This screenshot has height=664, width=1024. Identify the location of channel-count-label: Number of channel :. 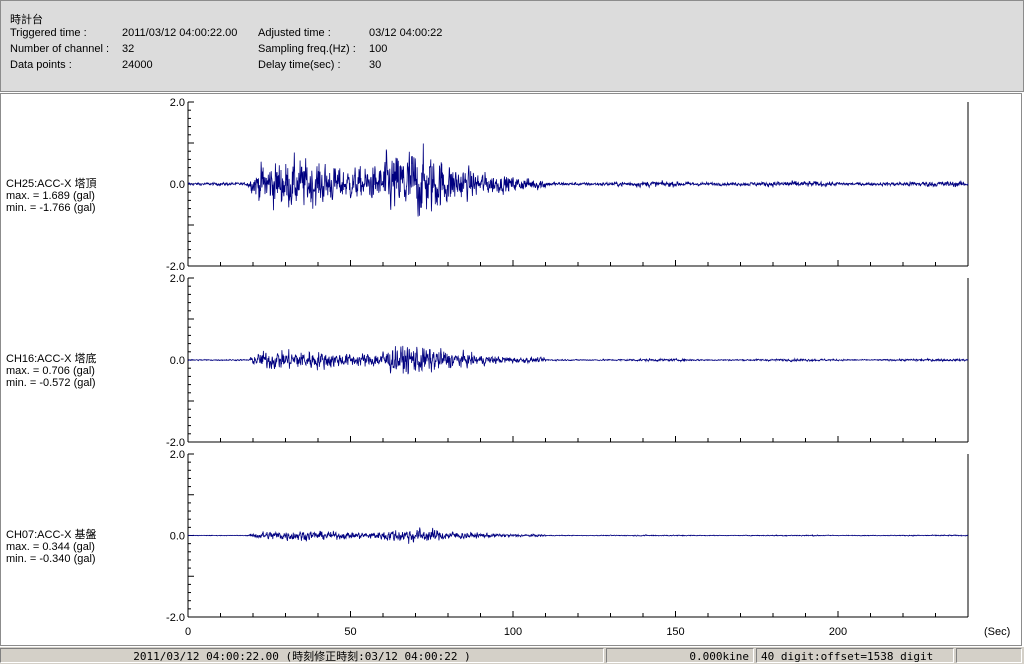
(60, 49).